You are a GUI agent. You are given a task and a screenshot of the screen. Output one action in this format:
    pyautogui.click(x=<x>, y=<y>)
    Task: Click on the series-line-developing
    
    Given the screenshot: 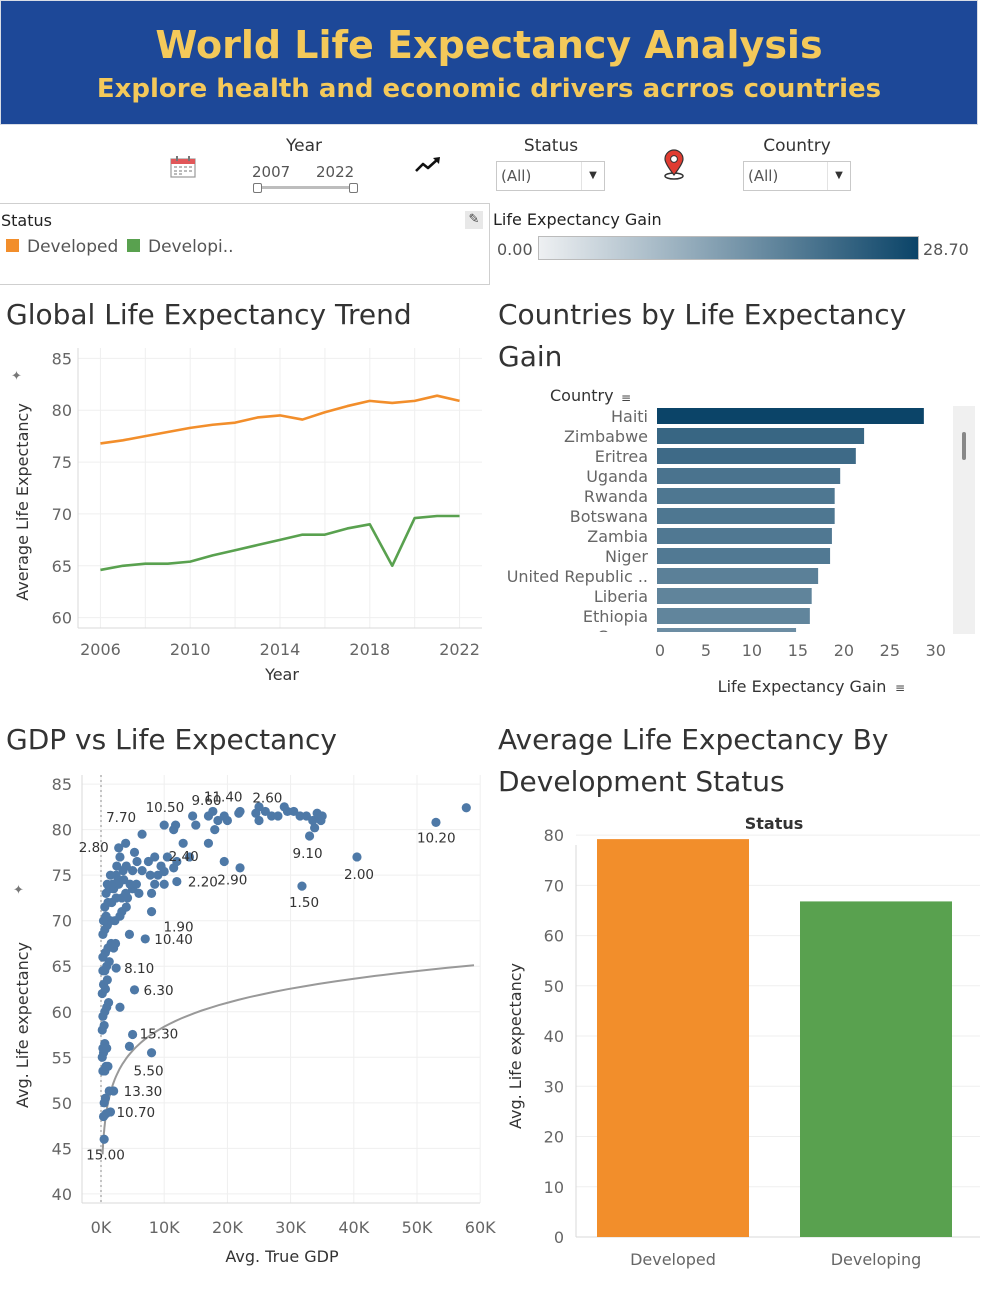 What is the action you would take?
    pyautogui.click(x=280, y=543)
    